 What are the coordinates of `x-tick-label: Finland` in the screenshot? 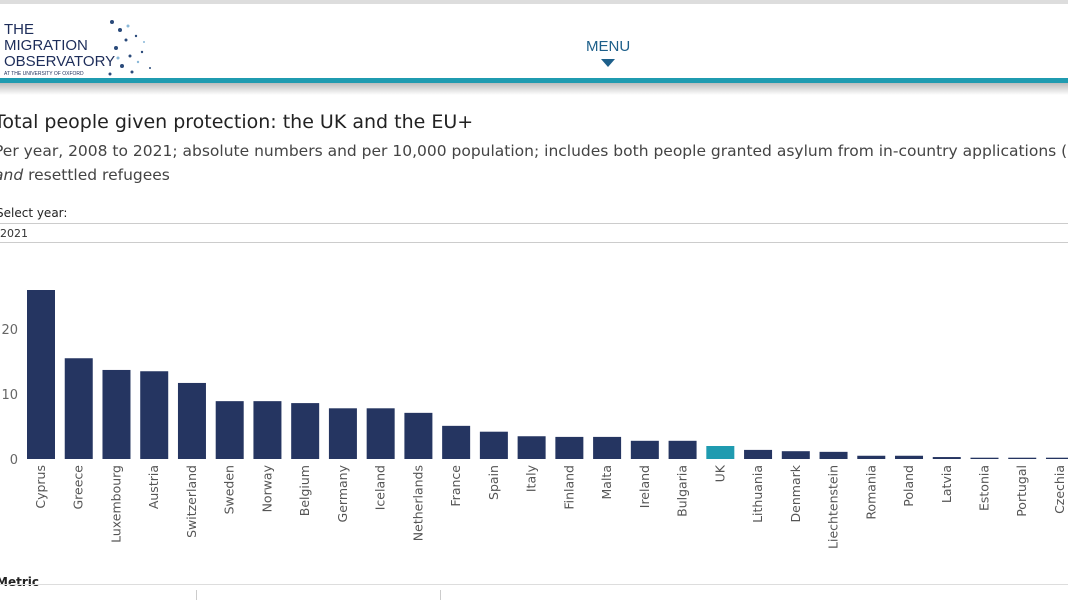 It's located at (568, 487).